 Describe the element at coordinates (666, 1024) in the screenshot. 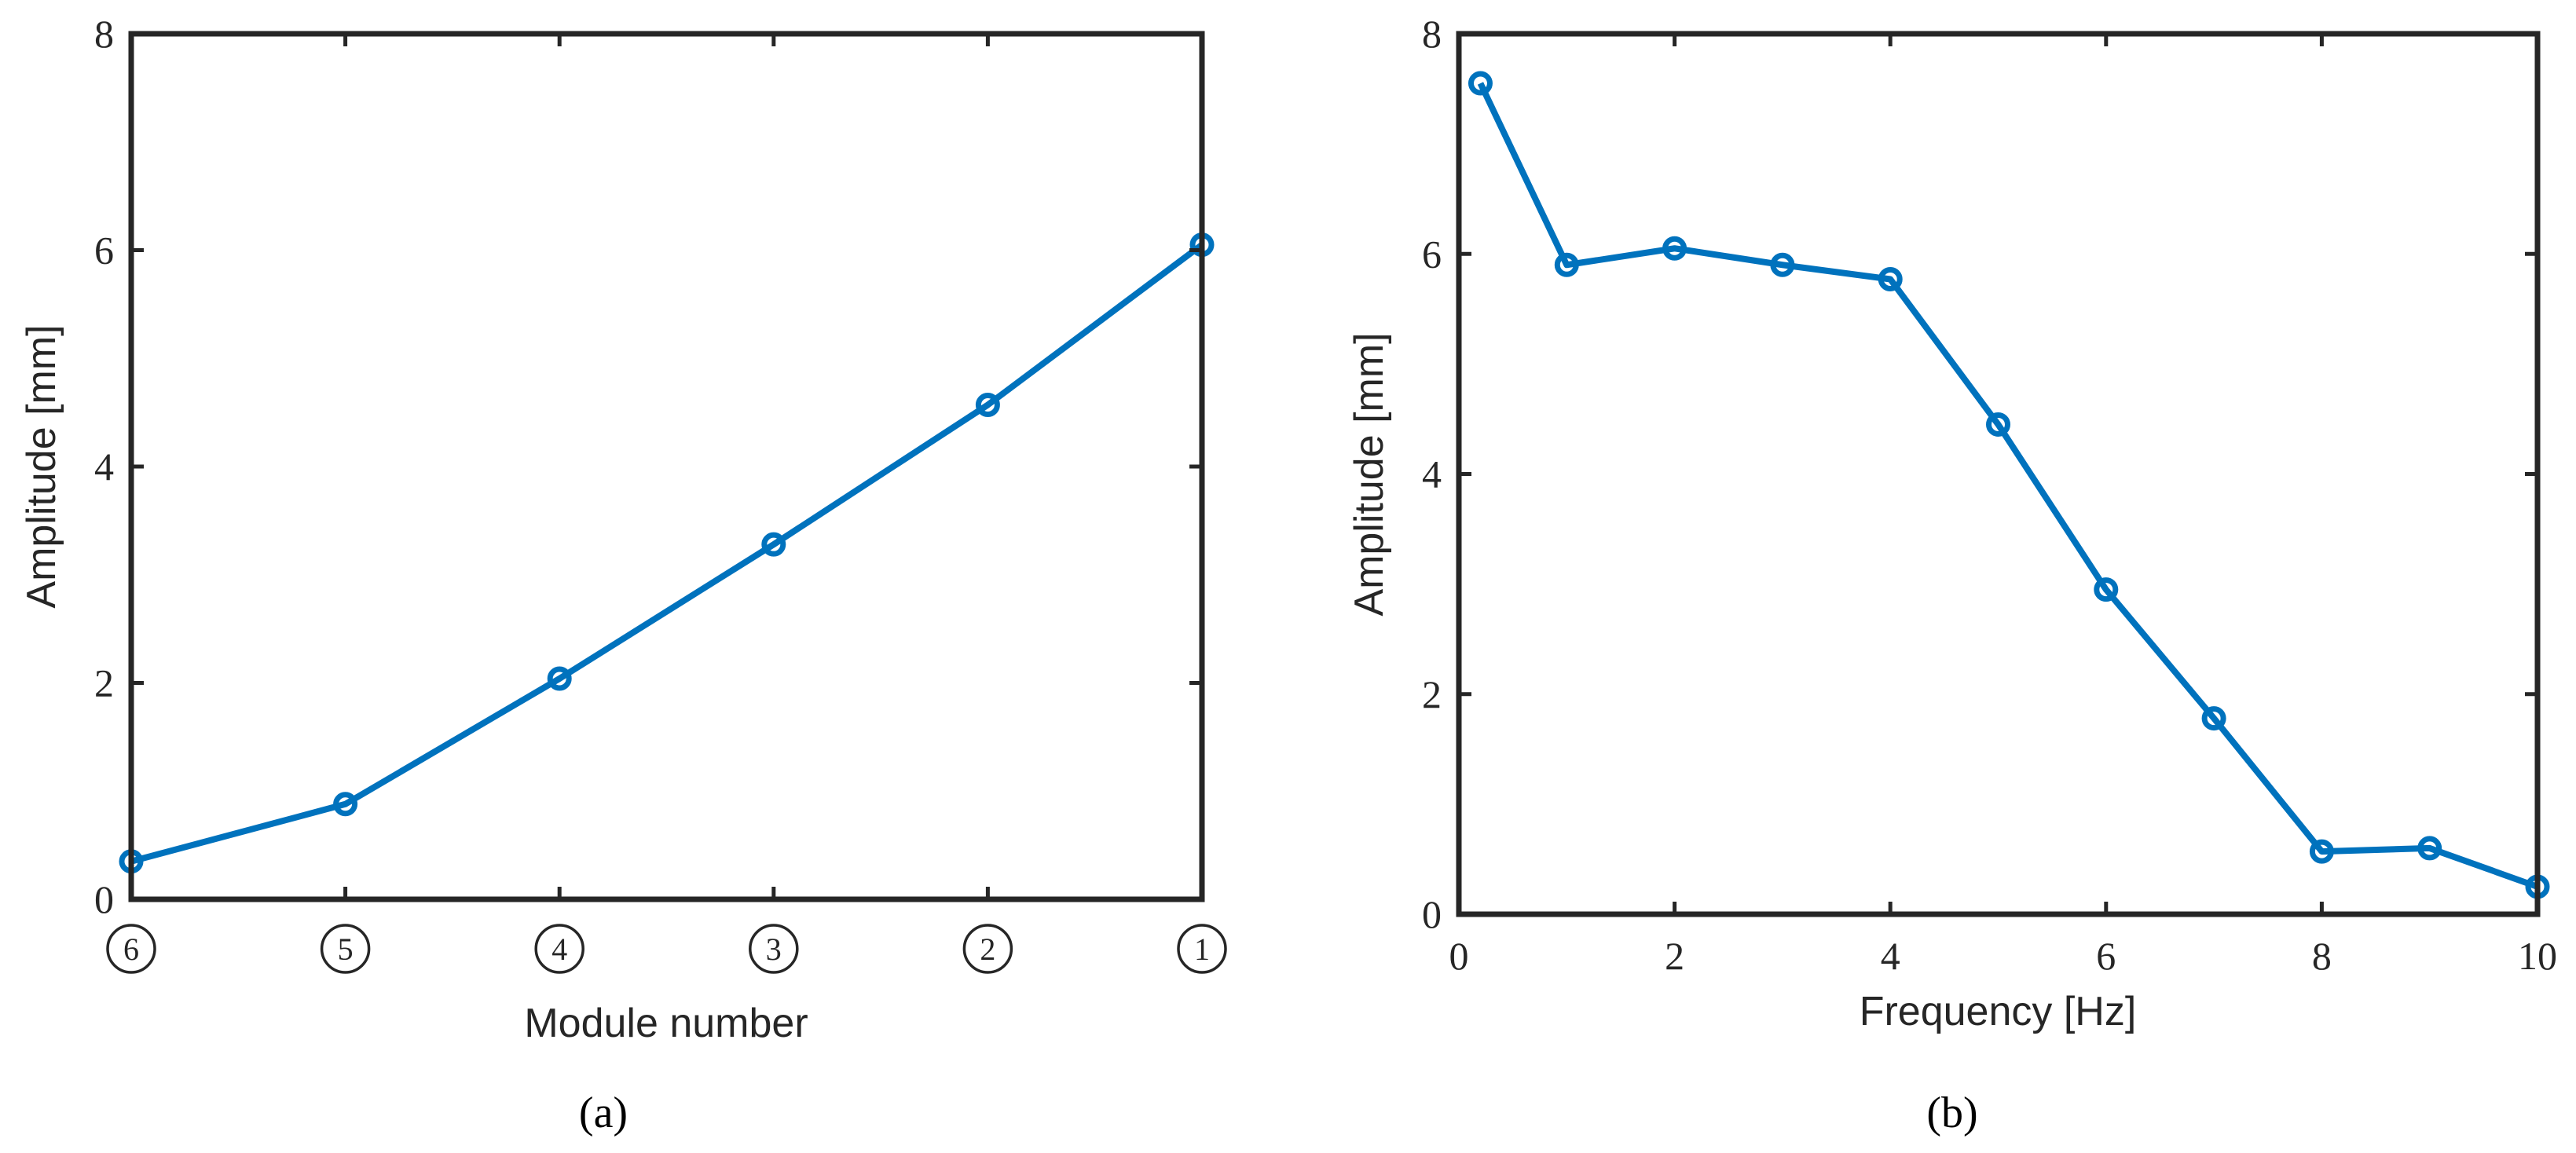

I see `x-axis-title-a: Module number` at that location.